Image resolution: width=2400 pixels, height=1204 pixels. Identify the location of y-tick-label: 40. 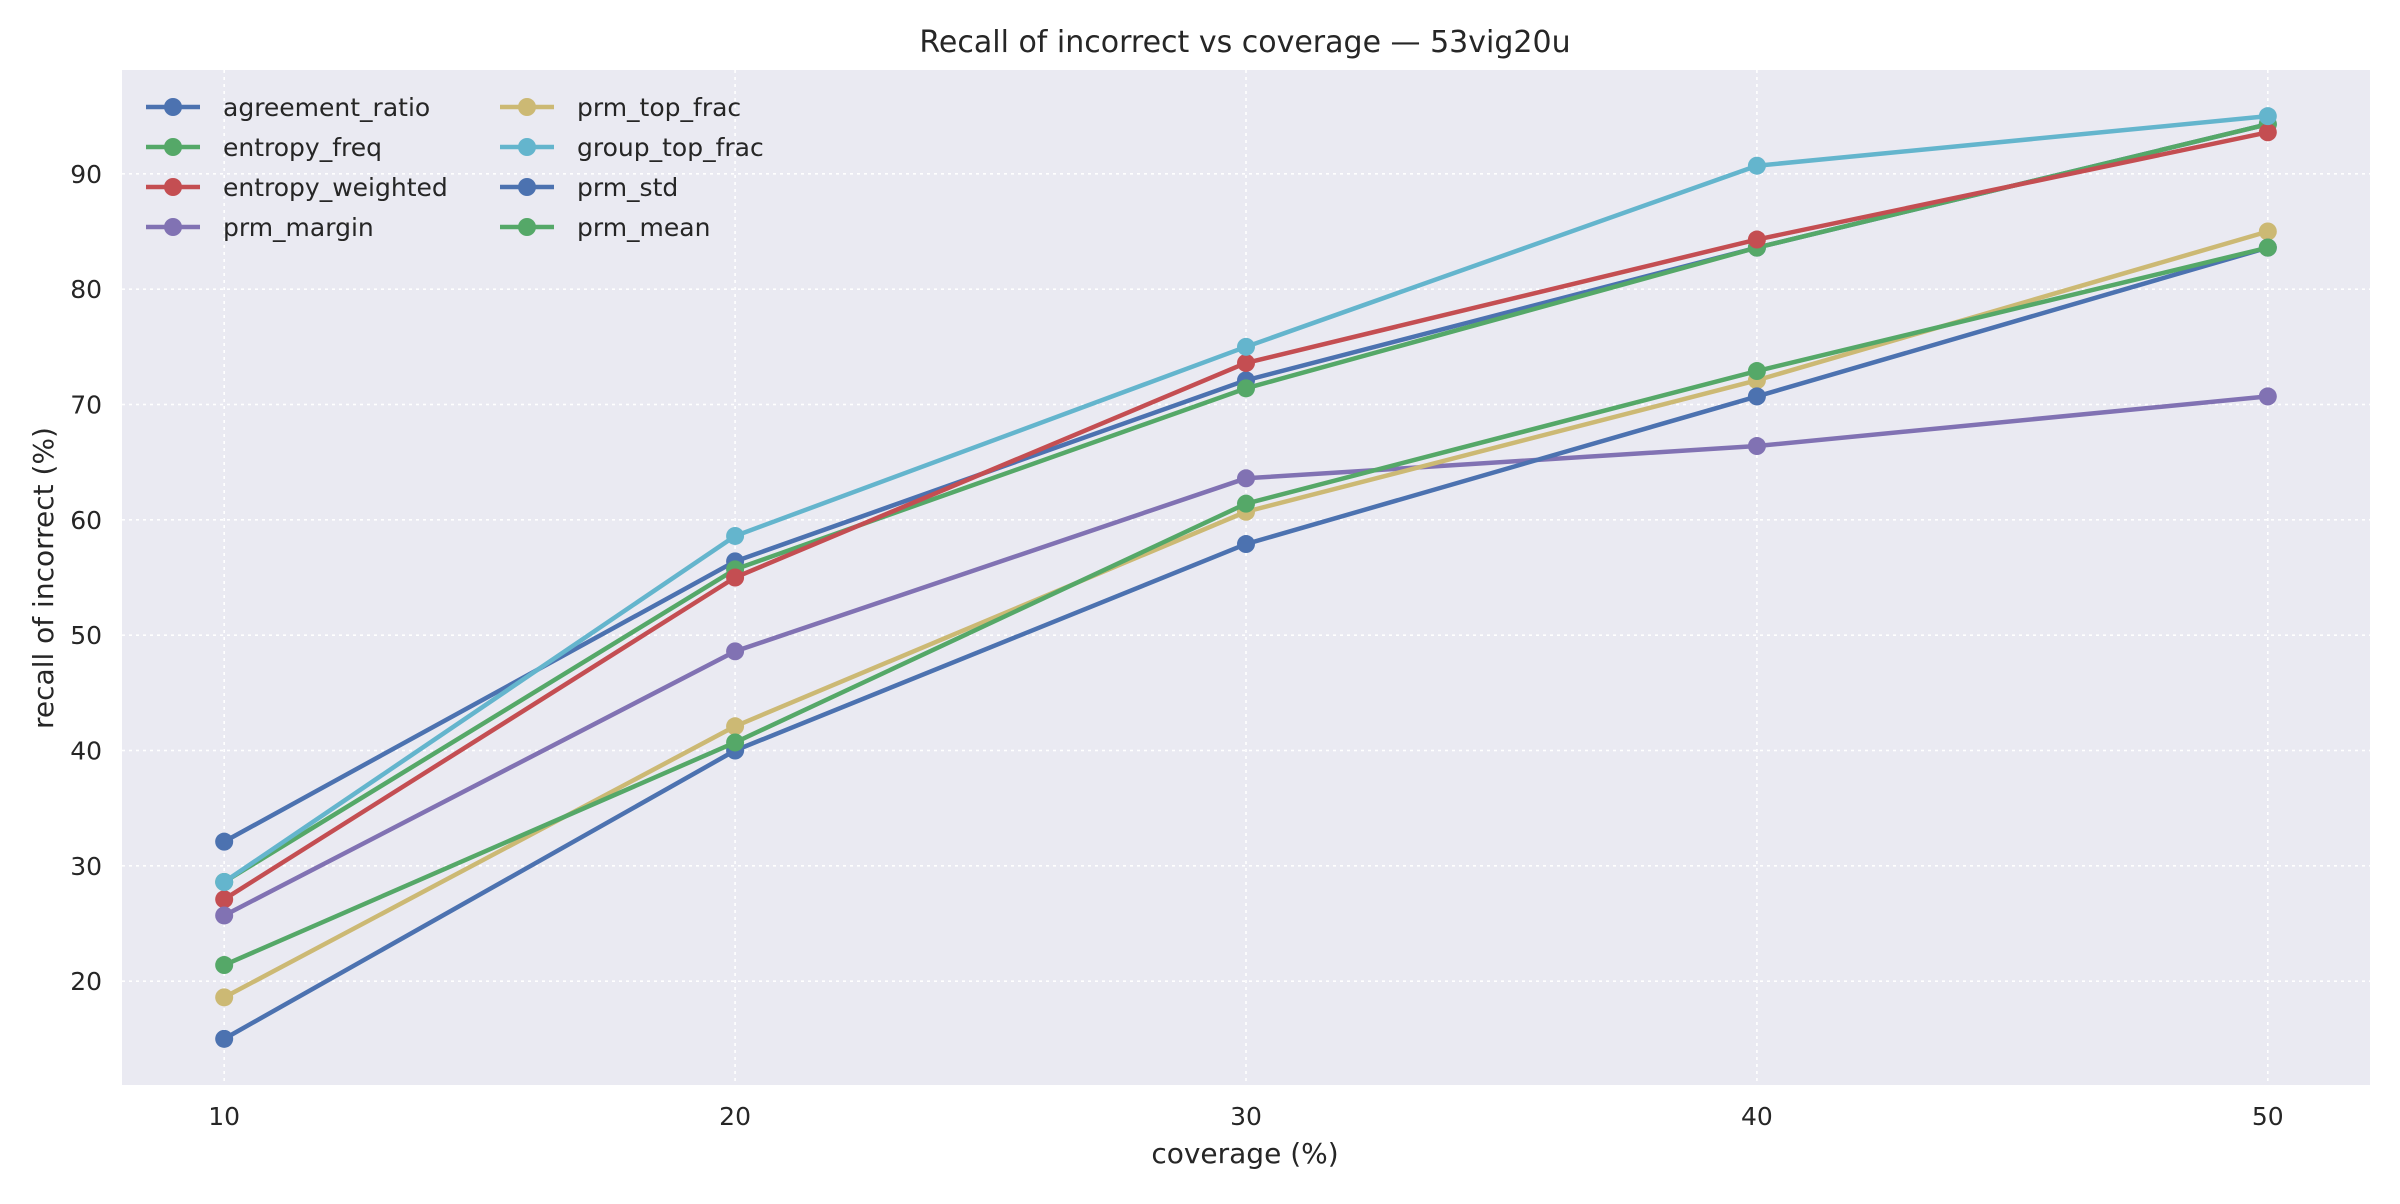
(86, 751).